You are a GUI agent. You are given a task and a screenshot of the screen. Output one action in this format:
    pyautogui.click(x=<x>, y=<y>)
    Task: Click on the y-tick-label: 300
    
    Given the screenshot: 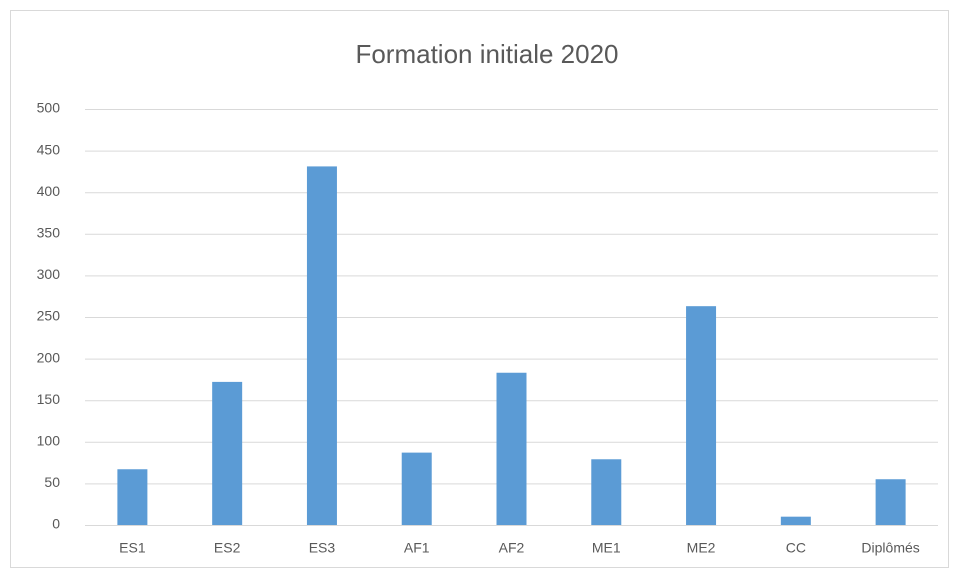 What is the action you would take?
    pyautogui.click(x=49, y=274)
    